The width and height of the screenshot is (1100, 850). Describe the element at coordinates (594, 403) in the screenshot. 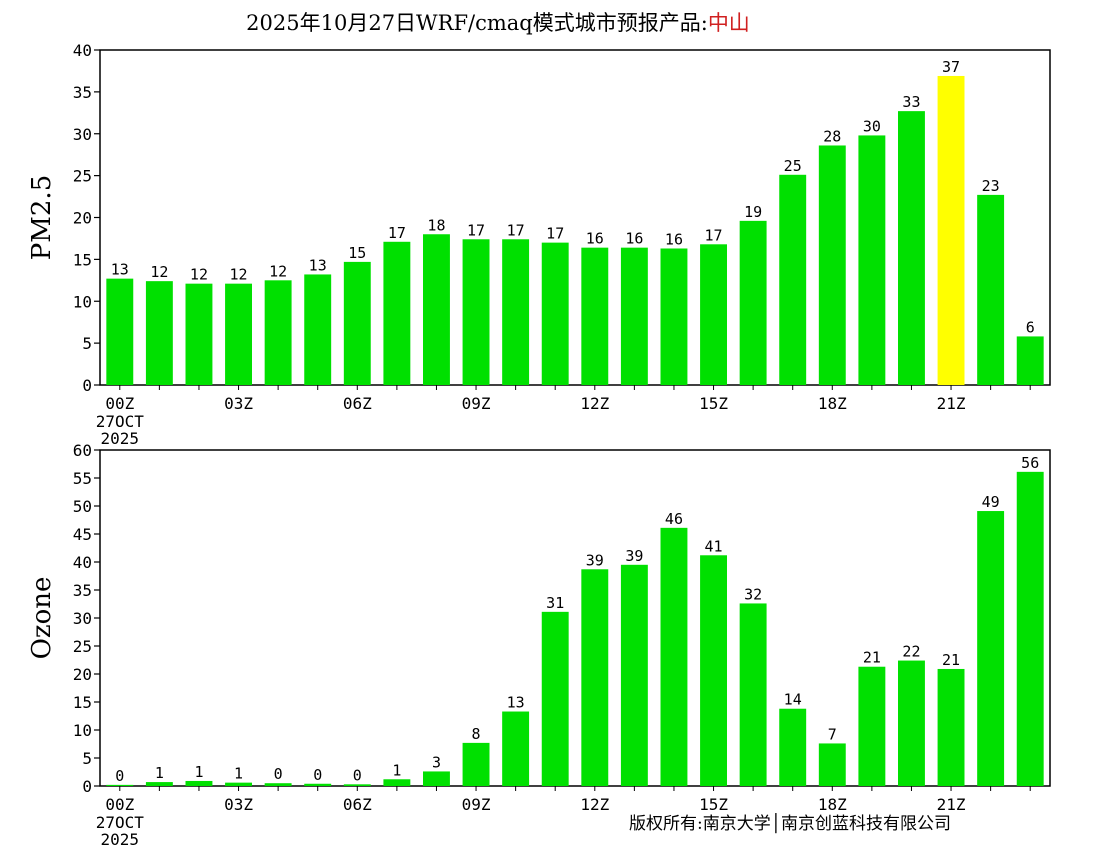

I see `x-tick-label: 12Z` at that location.